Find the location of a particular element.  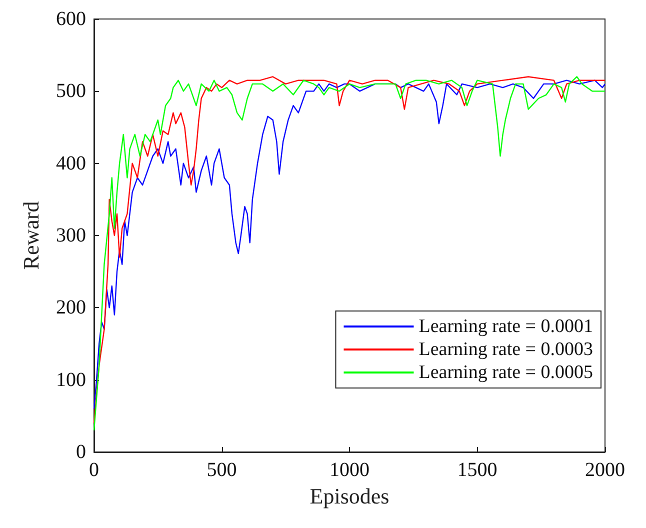

y-tick-label: 600 is located at coordinates (71, 19).